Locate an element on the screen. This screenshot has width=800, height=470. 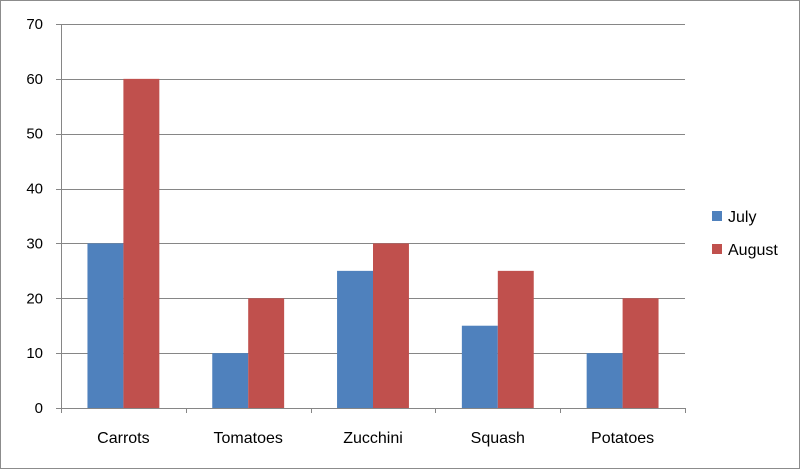
x-category-label: Carrots is located at coordinates (123, 438).